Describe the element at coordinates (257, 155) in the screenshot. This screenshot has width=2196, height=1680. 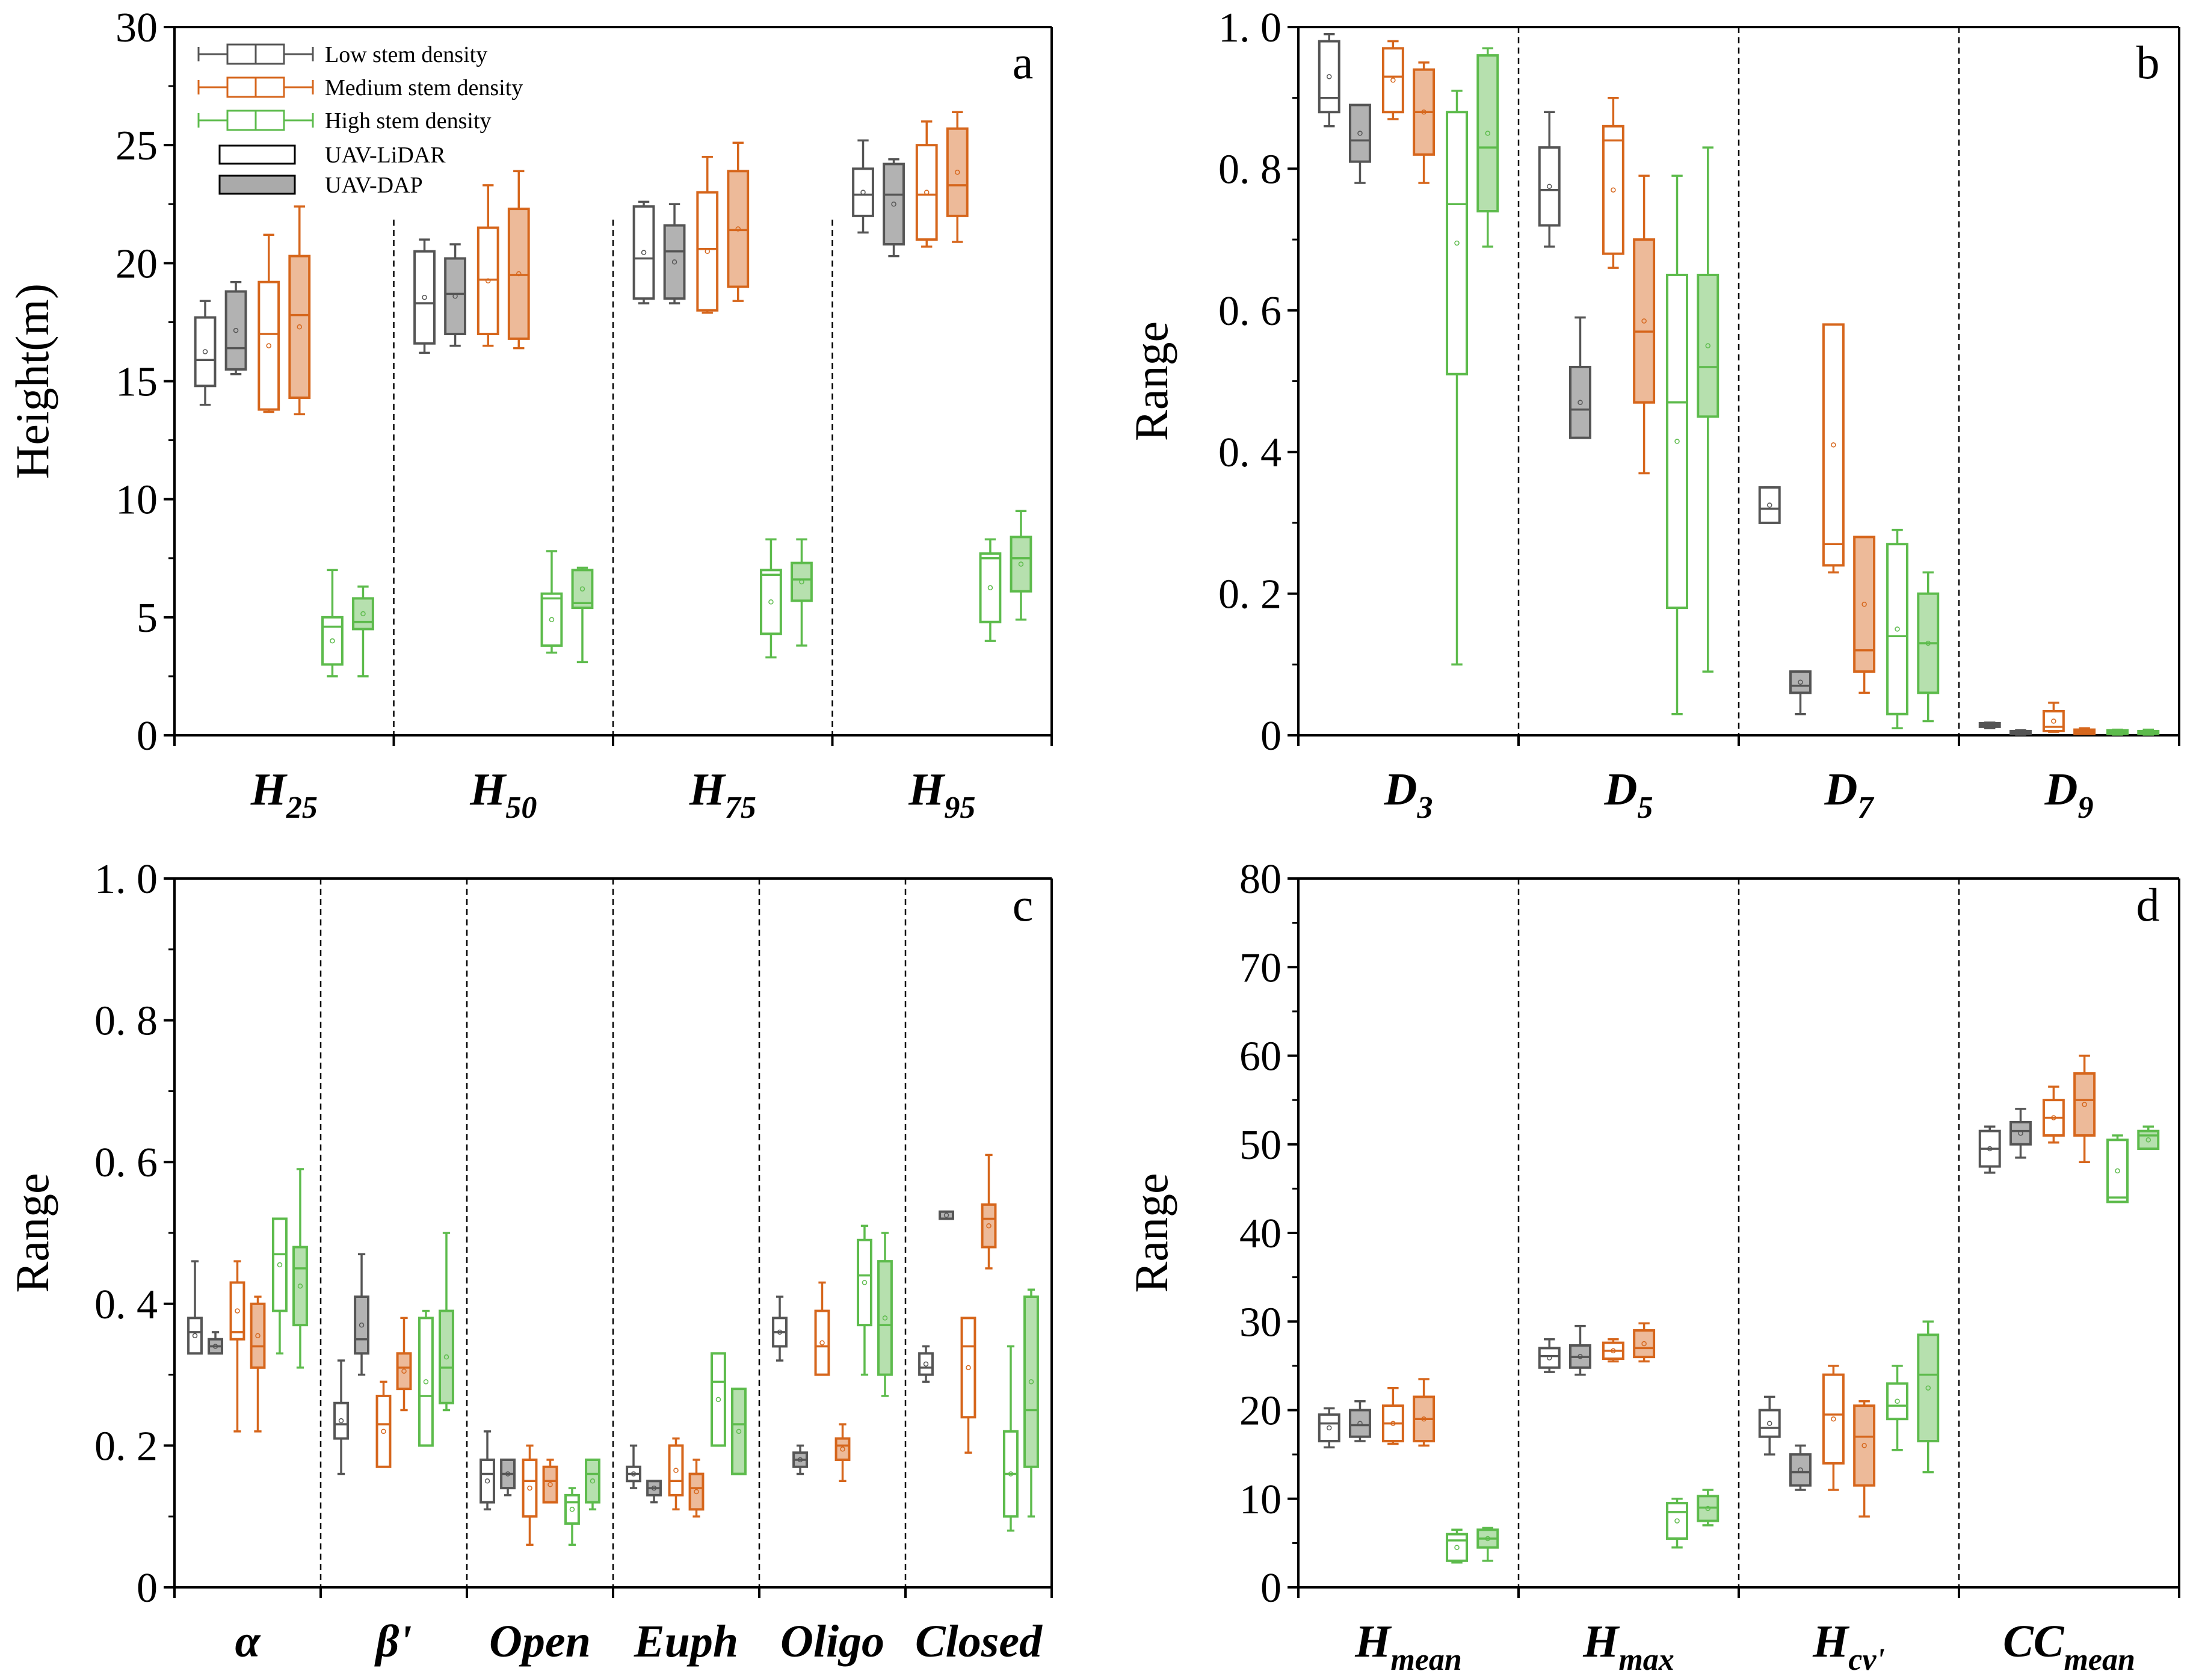
I see `legend-swatch-lidar` at that location.